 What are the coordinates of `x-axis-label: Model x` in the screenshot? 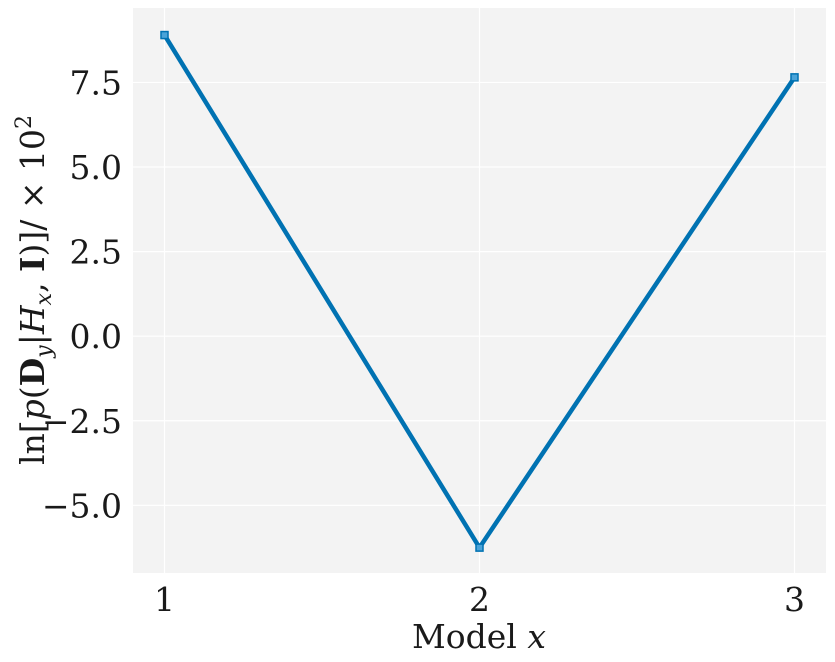 It's located at (479, 636).